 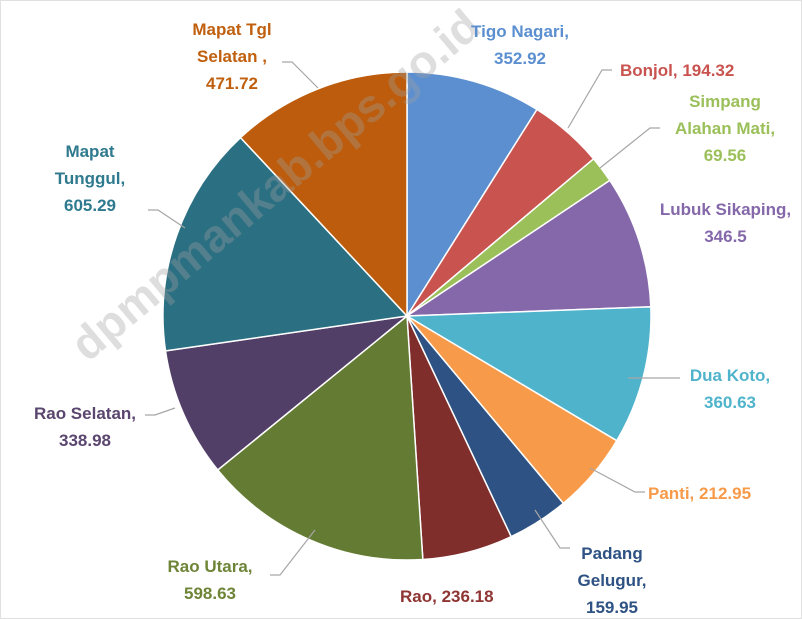 I want to click on label-value: 236.18, so click(x=467, y=596).